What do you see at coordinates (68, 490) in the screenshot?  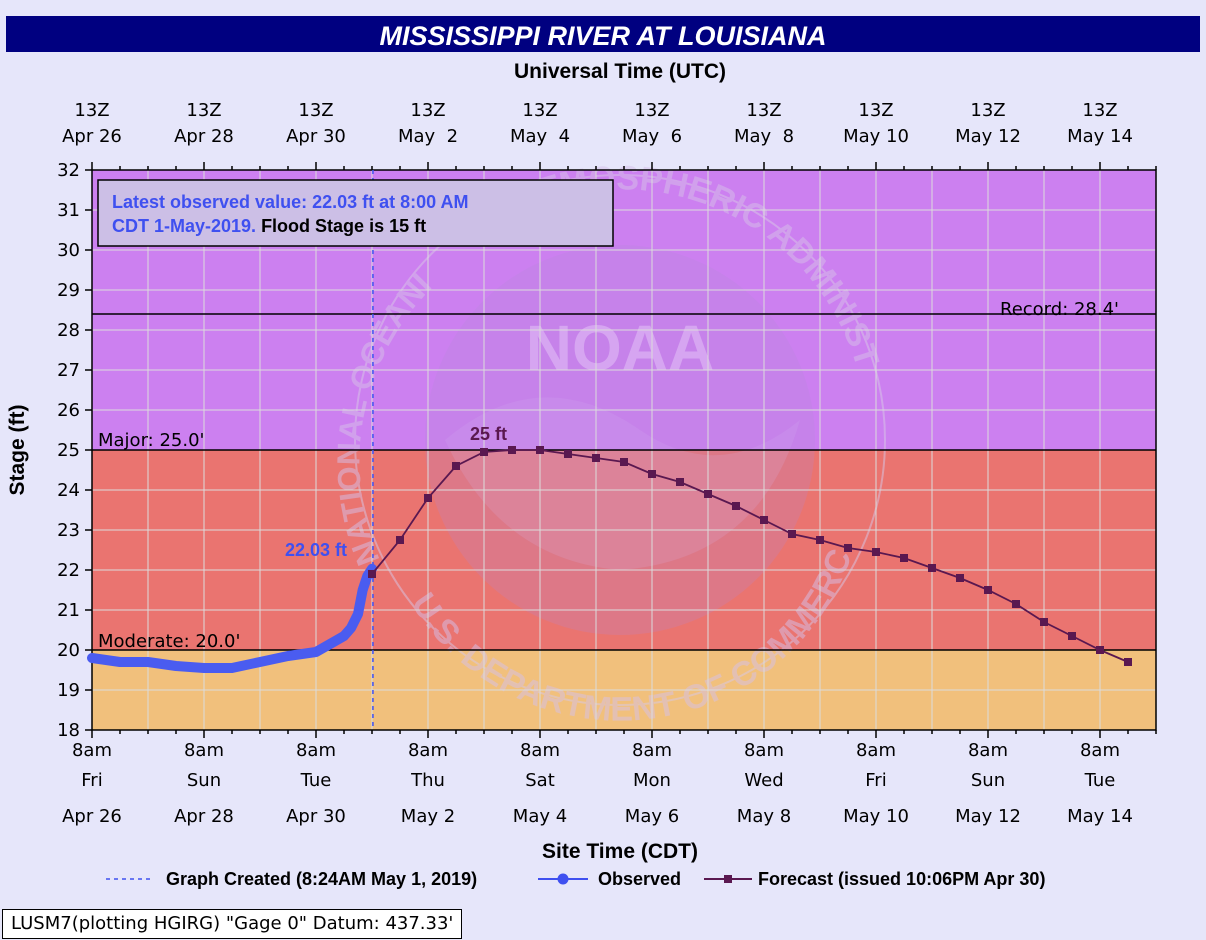 I see `y-tick-label: 24` at bounding box center [68, 490].